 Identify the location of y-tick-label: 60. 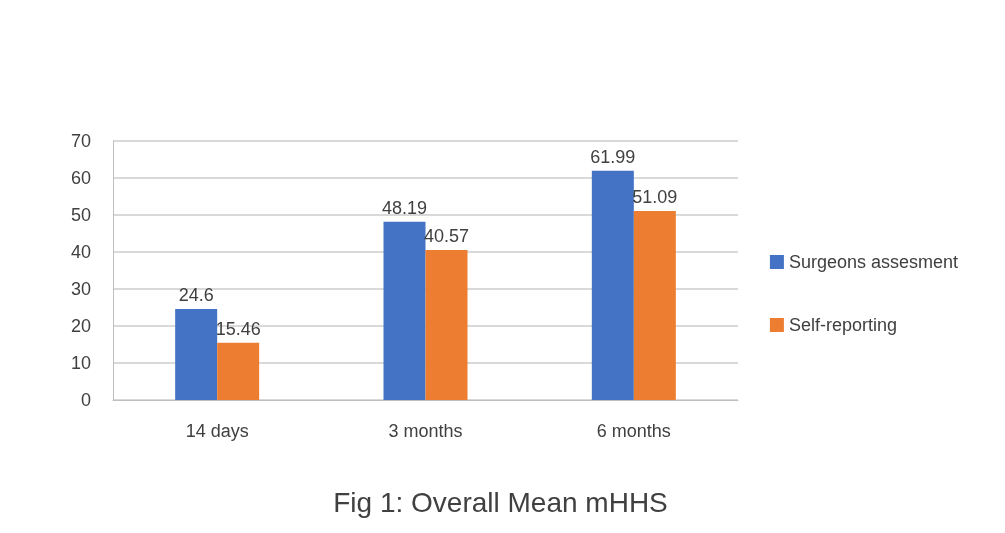
(80, 178).